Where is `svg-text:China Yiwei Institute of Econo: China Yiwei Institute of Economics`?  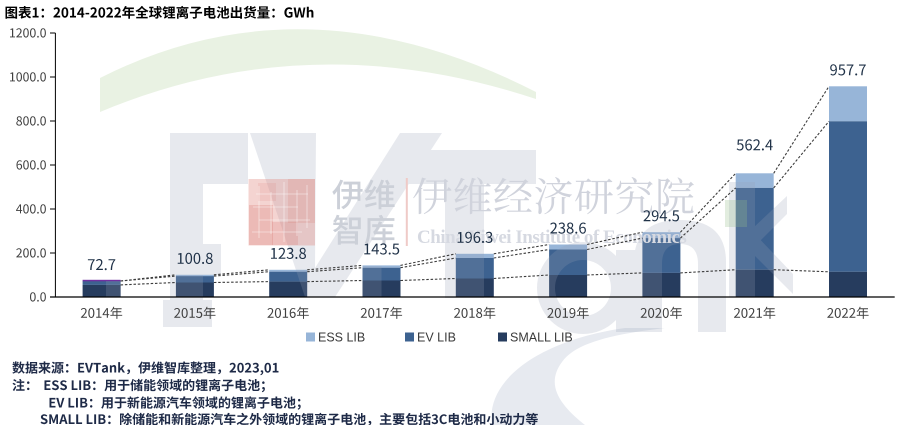
svg-text:China Yiwei Institute of Econo: China Yiwei Institute of Economics is located at coordinates (552, 237).